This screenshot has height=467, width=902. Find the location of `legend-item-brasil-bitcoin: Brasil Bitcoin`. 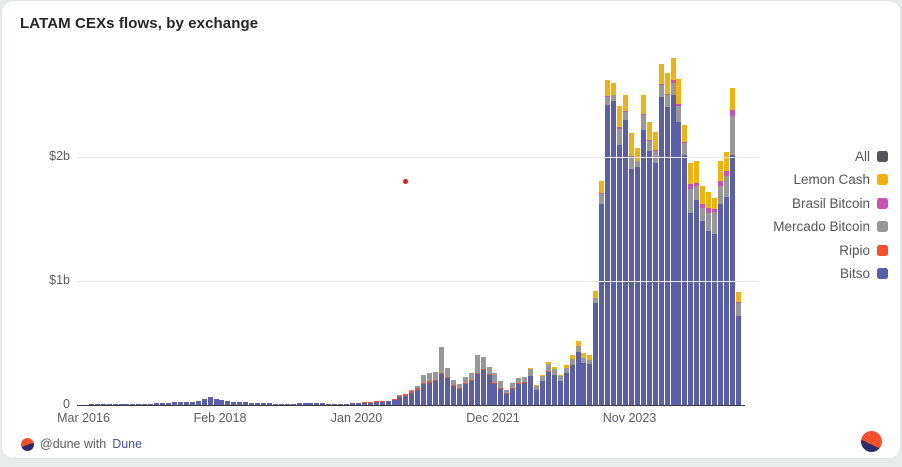

legend-item-brasil-bitcoin: Brasil Bitcoin is located at coordinates (840, 203).